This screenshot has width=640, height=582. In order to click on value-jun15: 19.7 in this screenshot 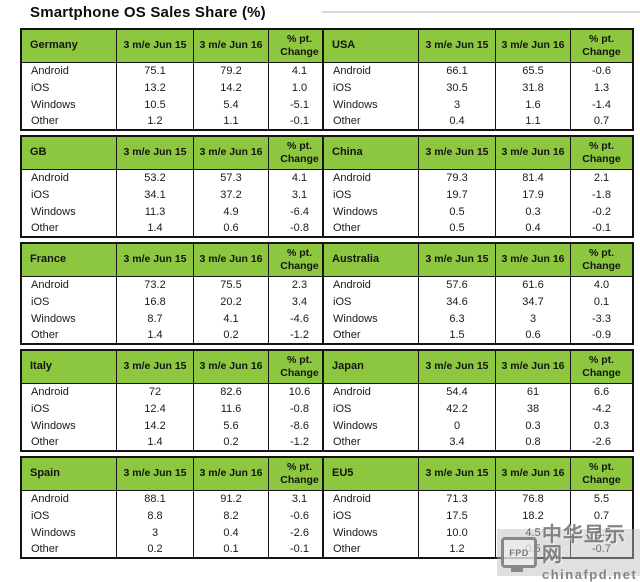, I will do `click(457, 194)`.